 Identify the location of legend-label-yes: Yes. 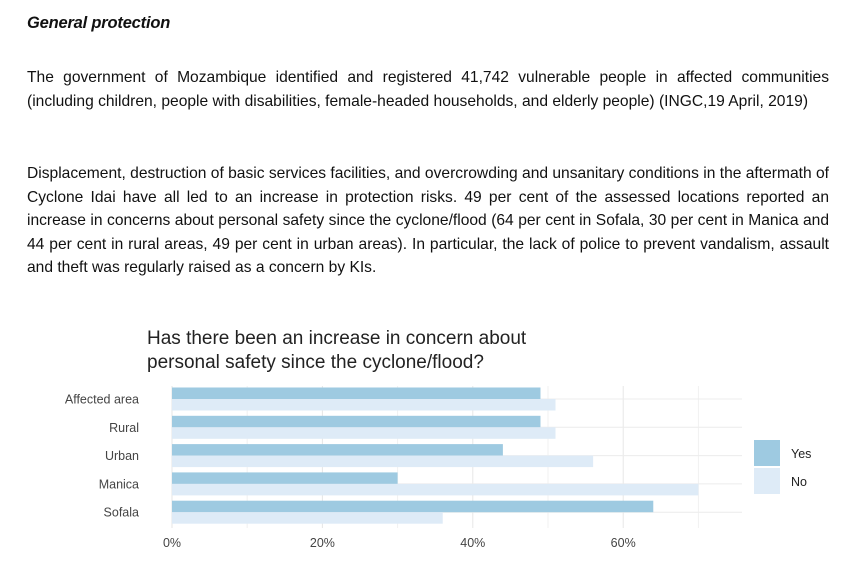
(801, 454).